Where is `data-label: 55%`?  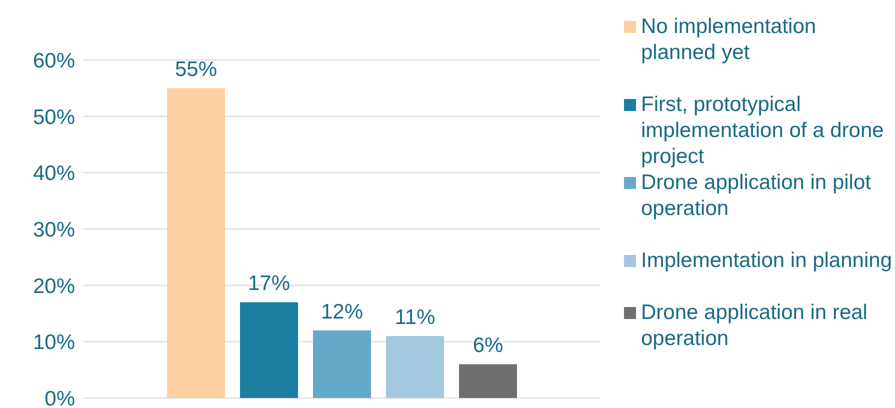 data-label: 55% is located at coordinates (196, 70).